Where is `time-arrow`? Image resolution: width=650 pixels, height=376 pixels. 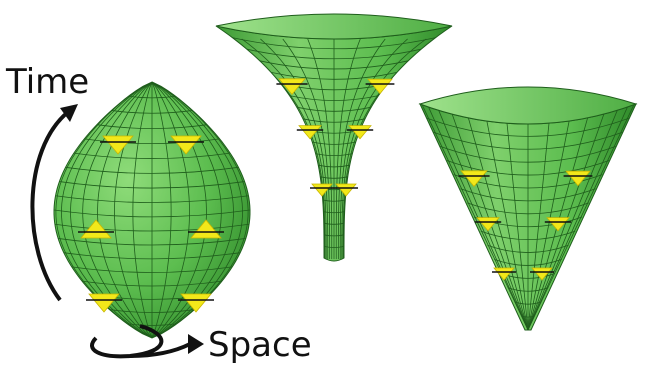 time-arrow is located at coordinates (50, 206).